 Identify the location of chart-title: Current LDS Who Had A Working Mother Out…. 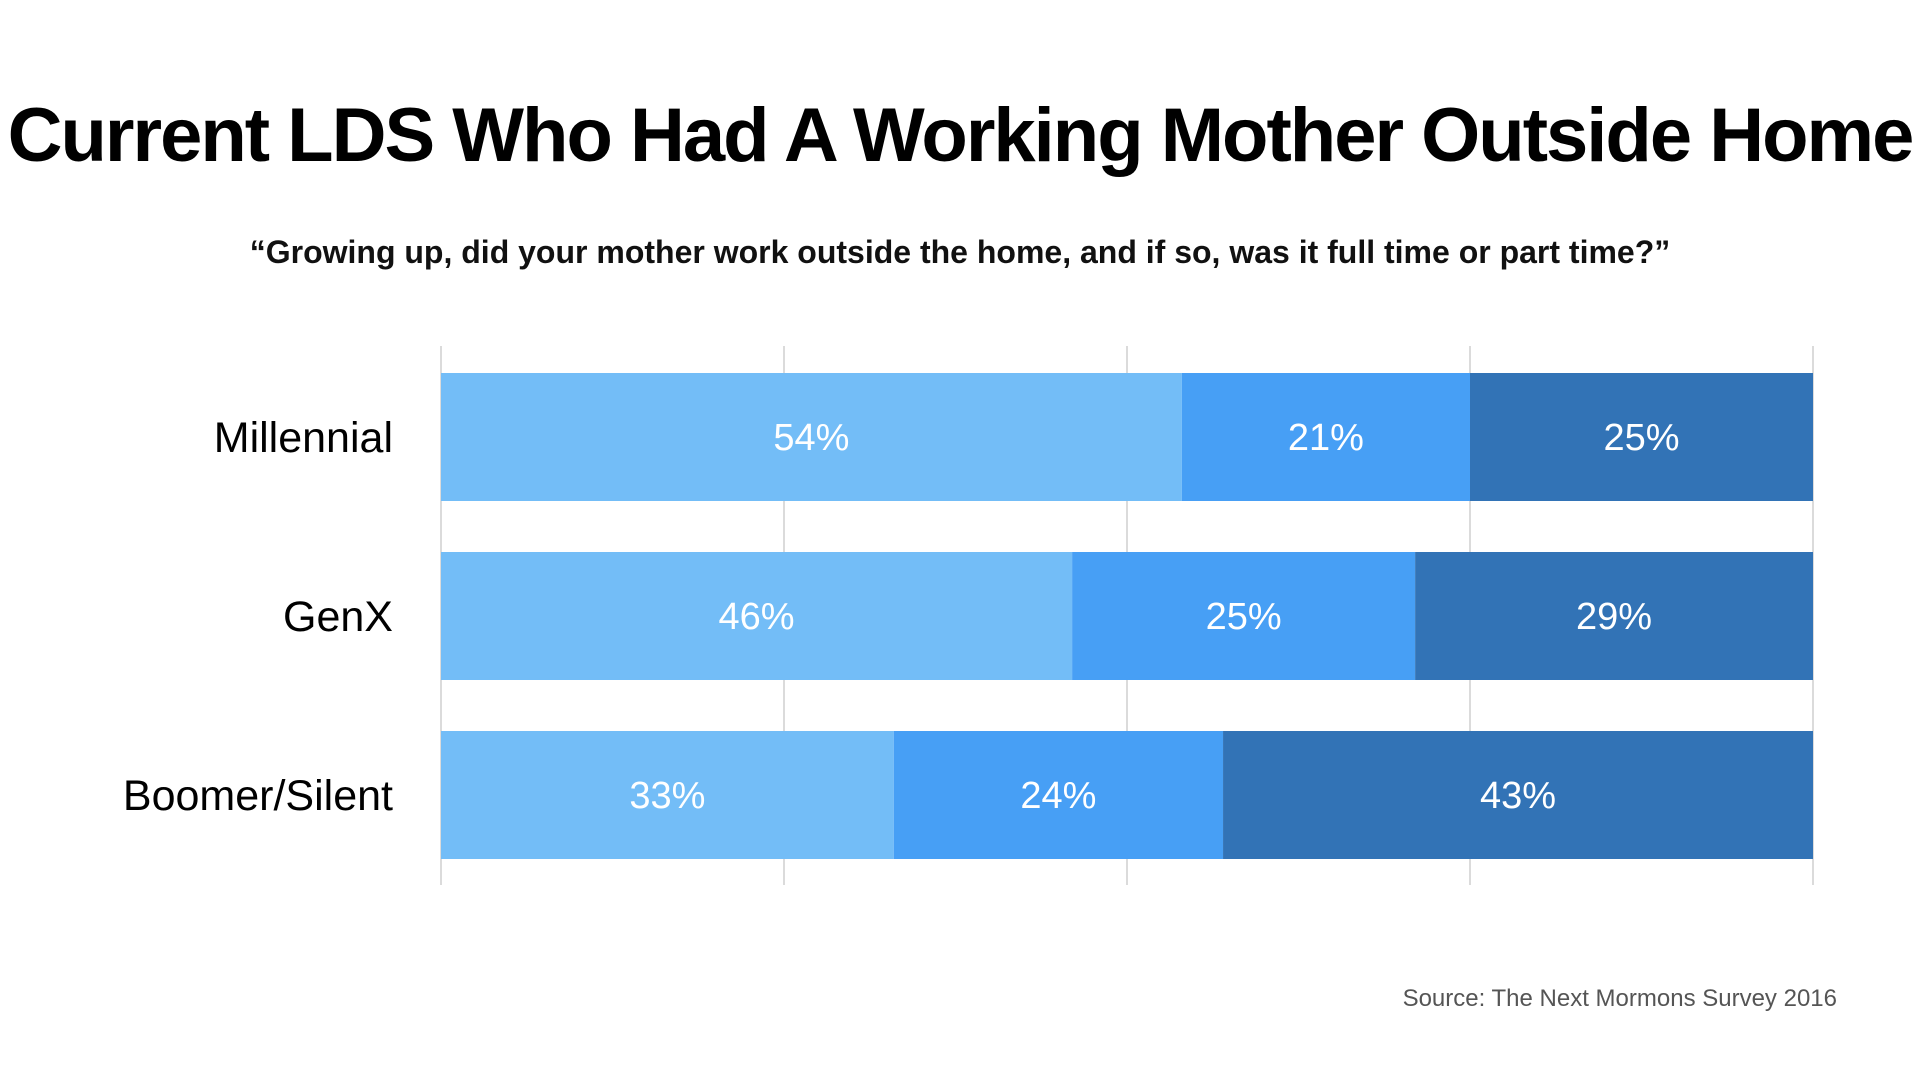
(961, 135).